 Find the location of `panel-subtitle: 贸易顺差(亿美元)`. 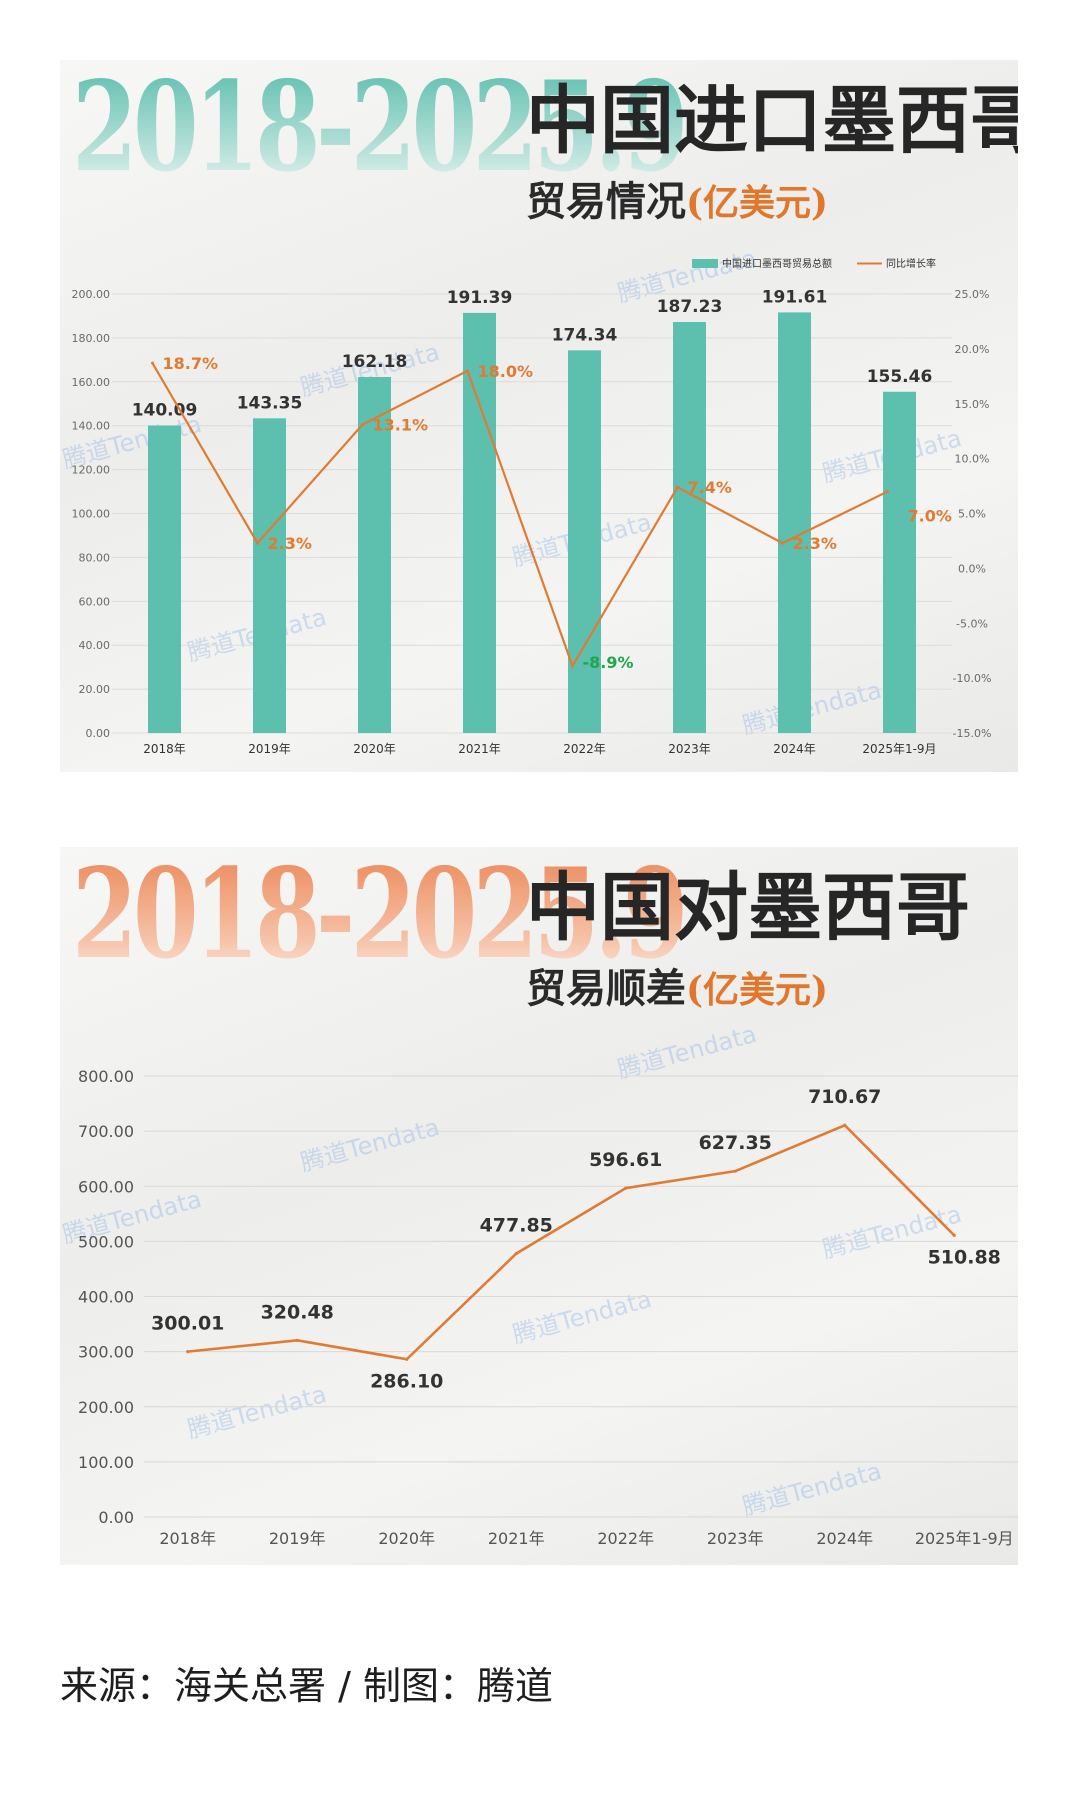

panel-subtitle: 贸易顺差(亿美元) is located at coordinates (677, 989).